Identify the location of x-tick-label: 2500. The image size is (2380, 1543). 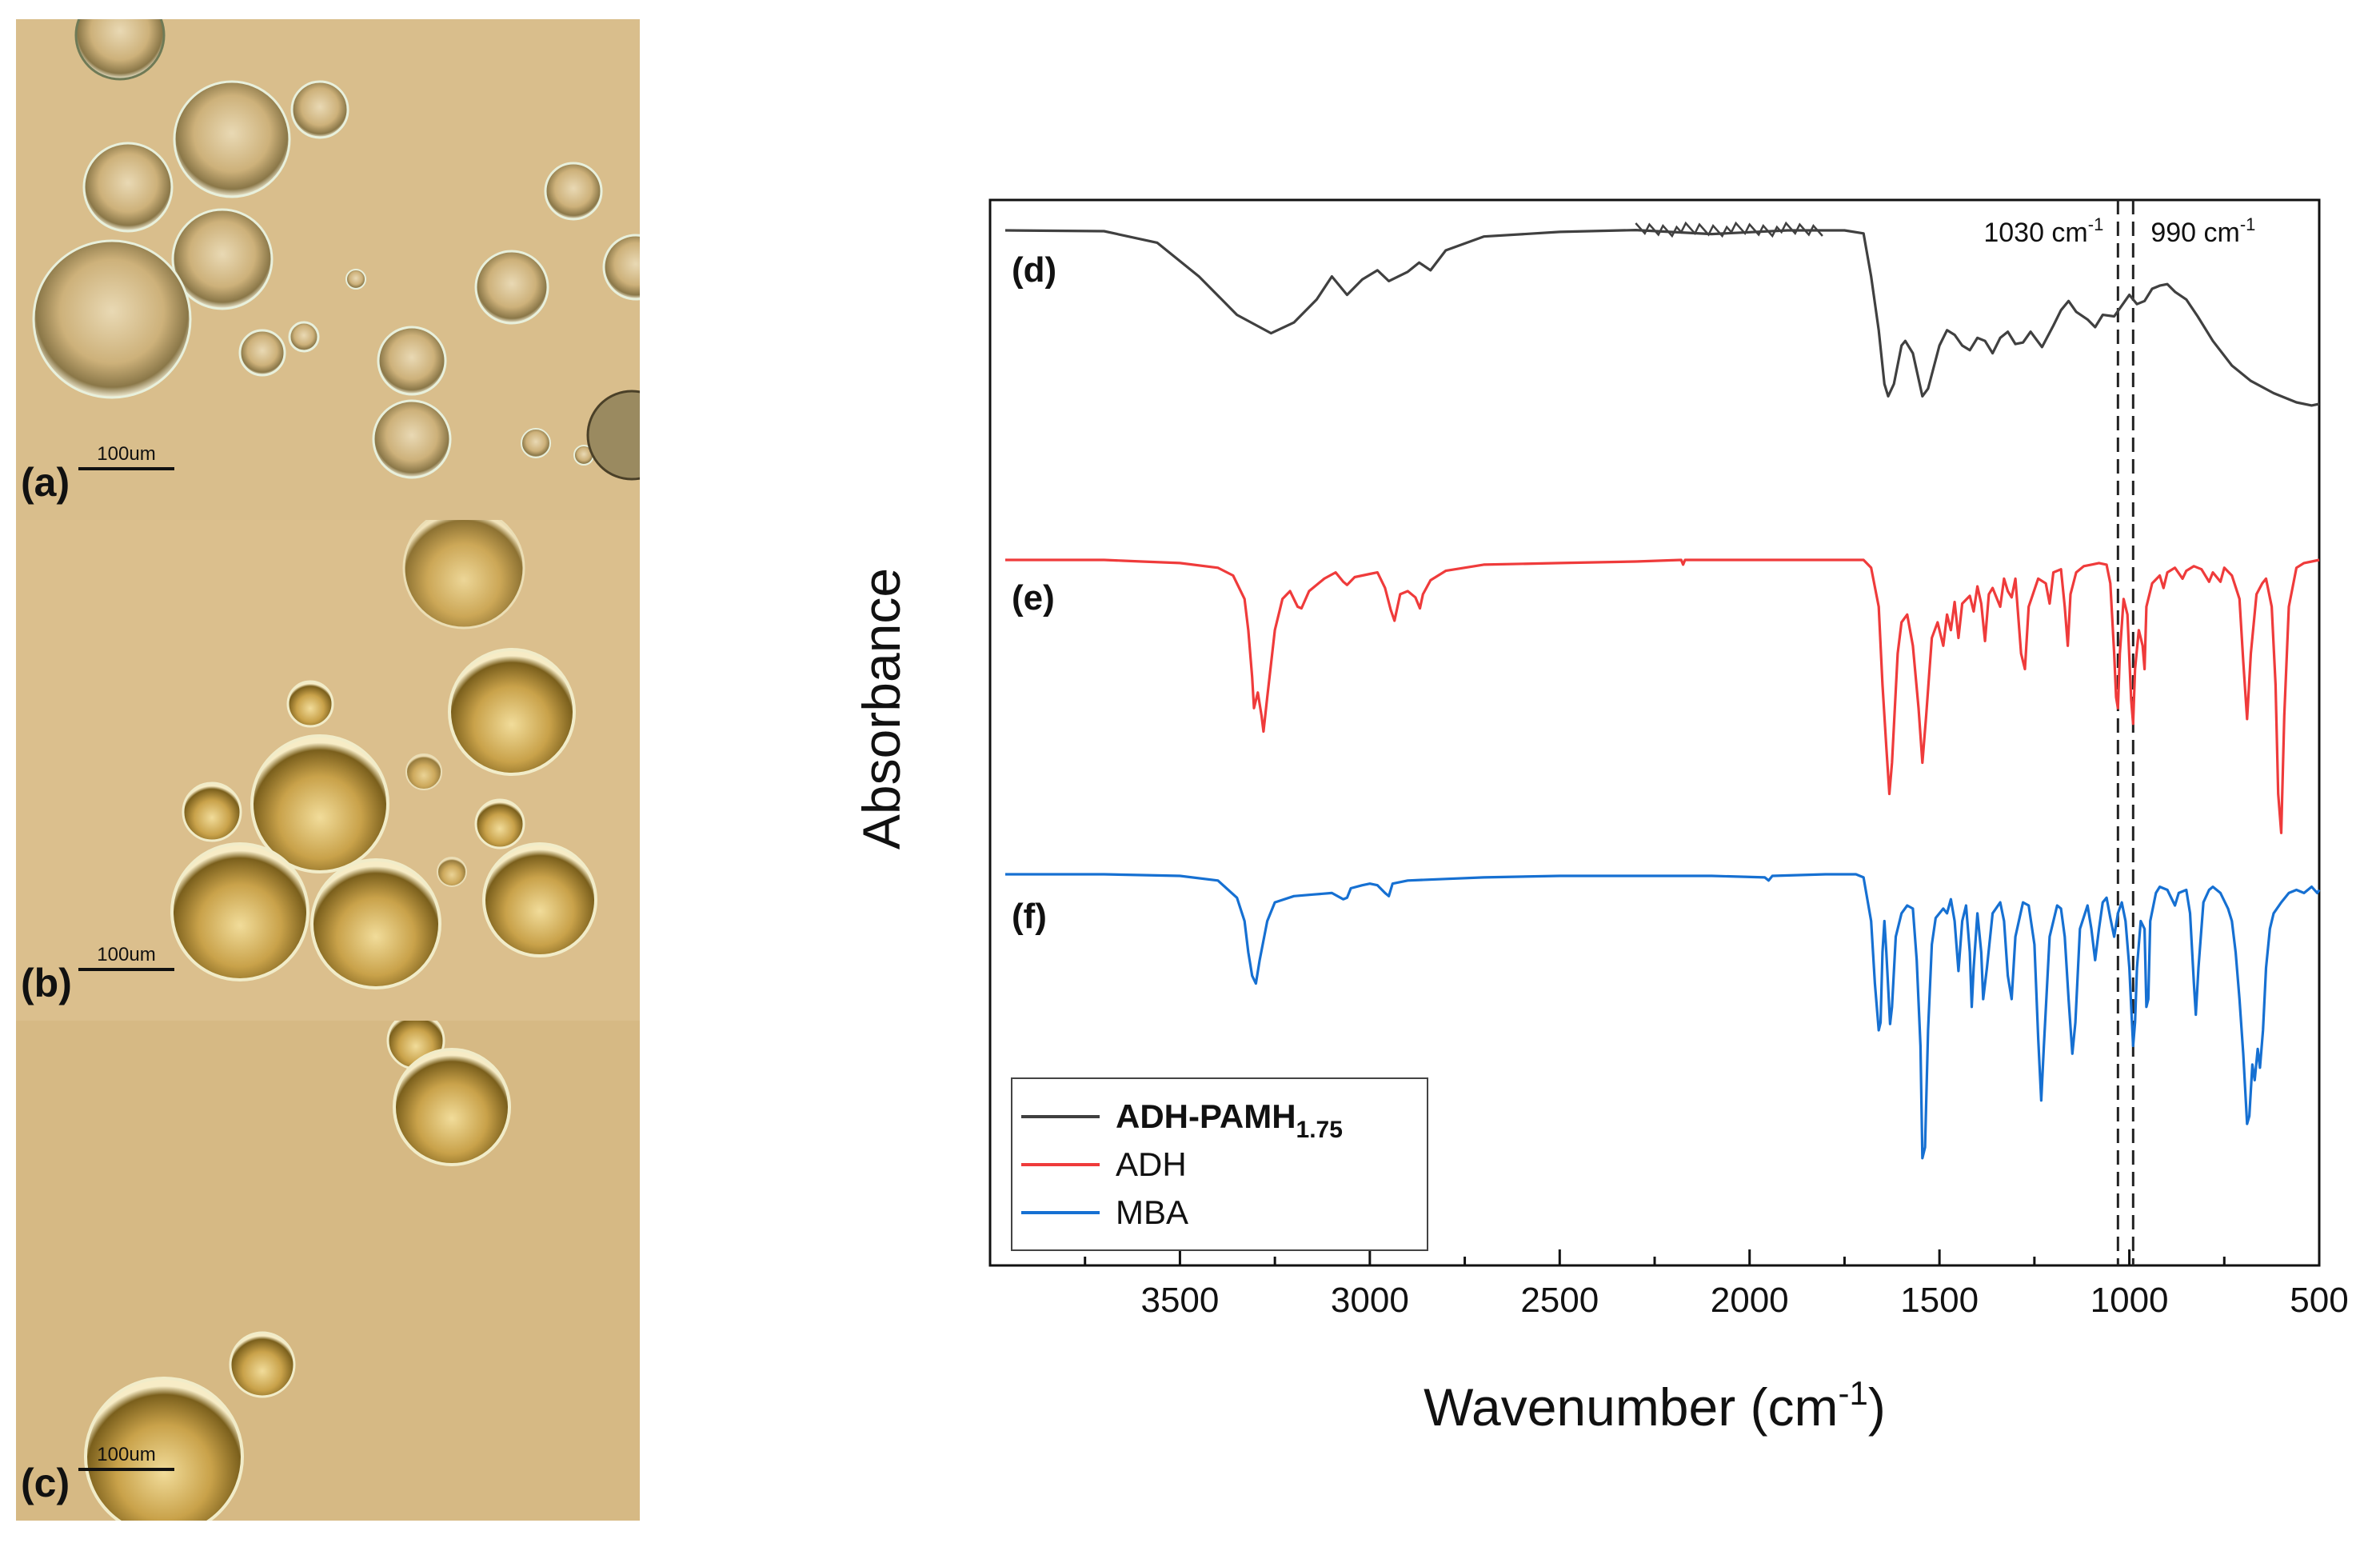
(1559, 1300).